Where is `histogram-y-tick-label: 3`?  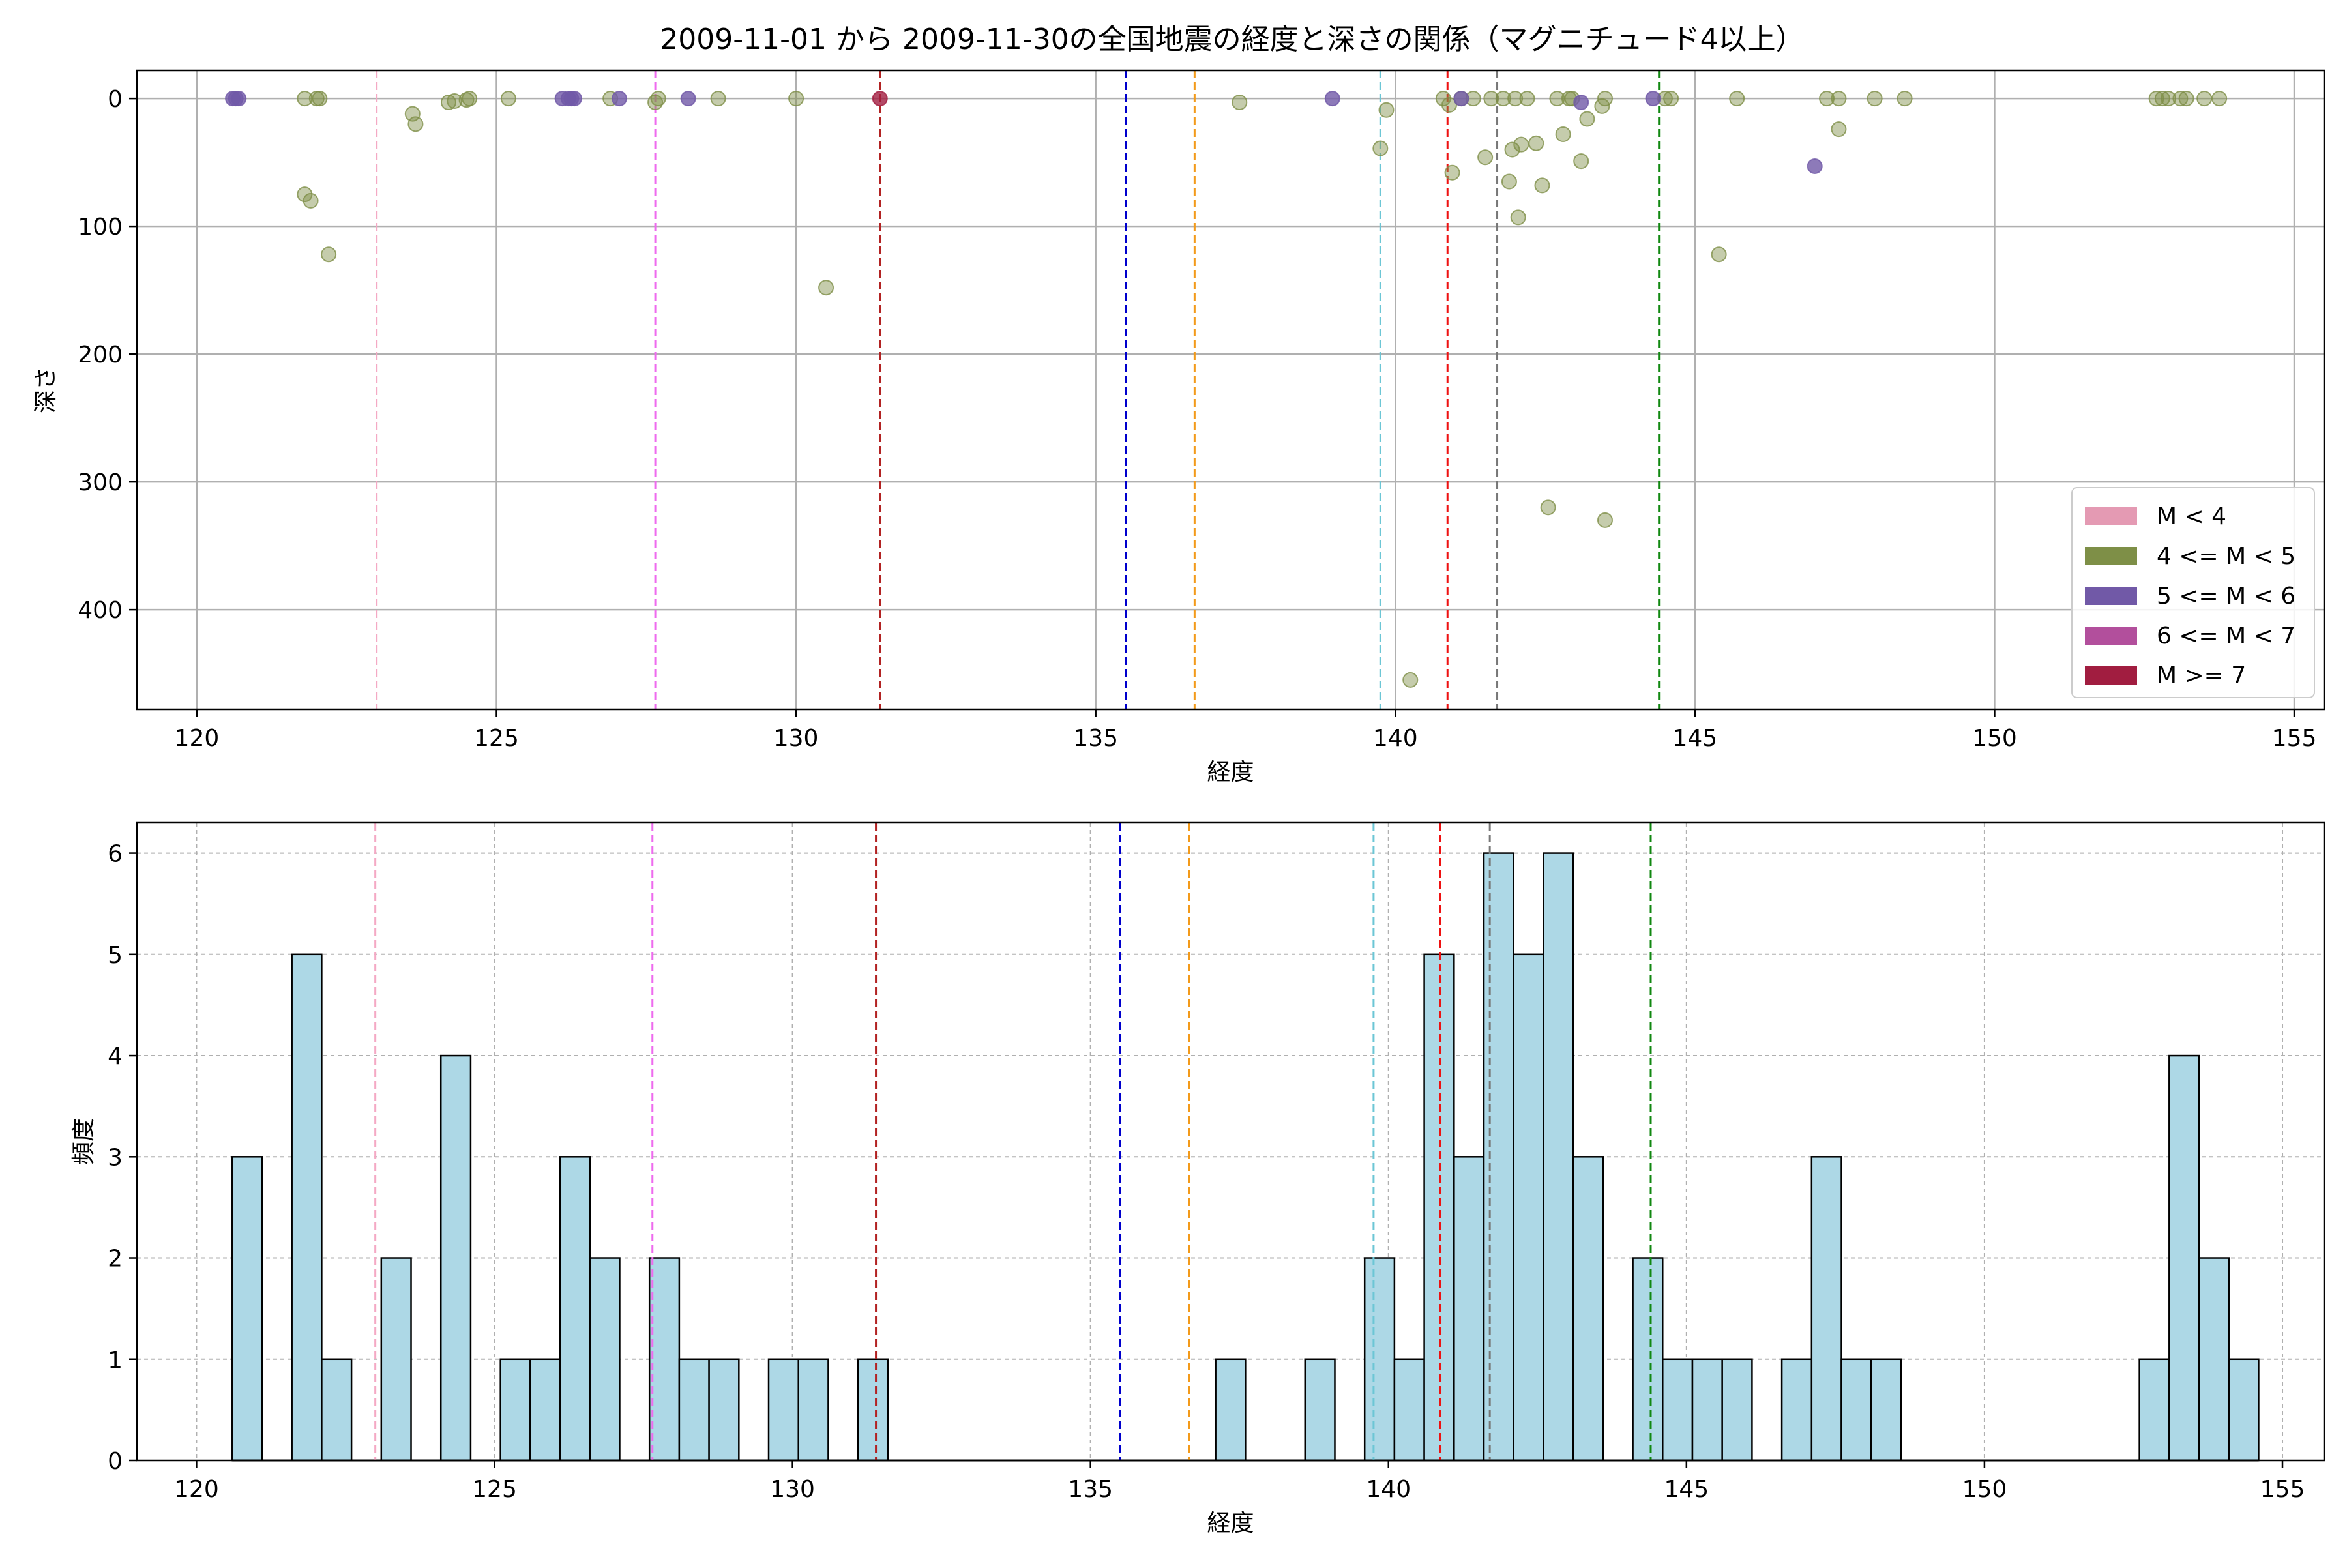
histogram-y-tick-label: 3 is located at coordinates (115, 1158).